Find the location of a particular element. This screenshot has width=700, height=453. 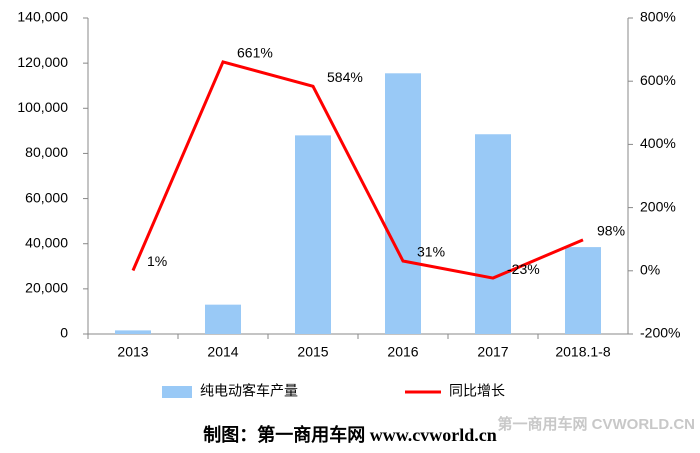

legend-label: 纯电动客车产量 is located at coordinates (249, 391).